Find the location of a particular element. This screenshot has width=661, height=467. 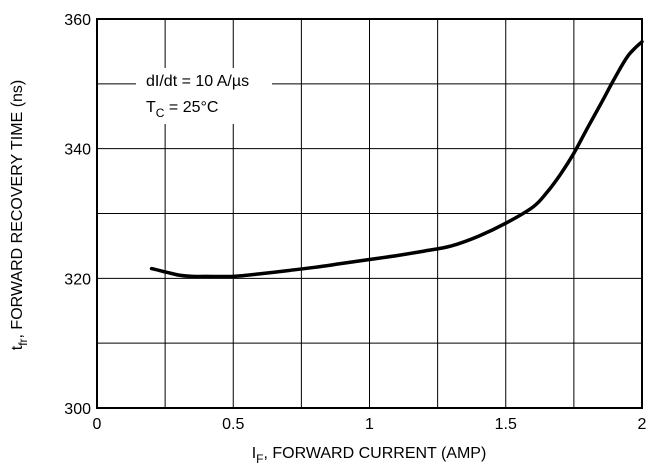

x-tick-label: 0 is located at coordinates (97, 424).